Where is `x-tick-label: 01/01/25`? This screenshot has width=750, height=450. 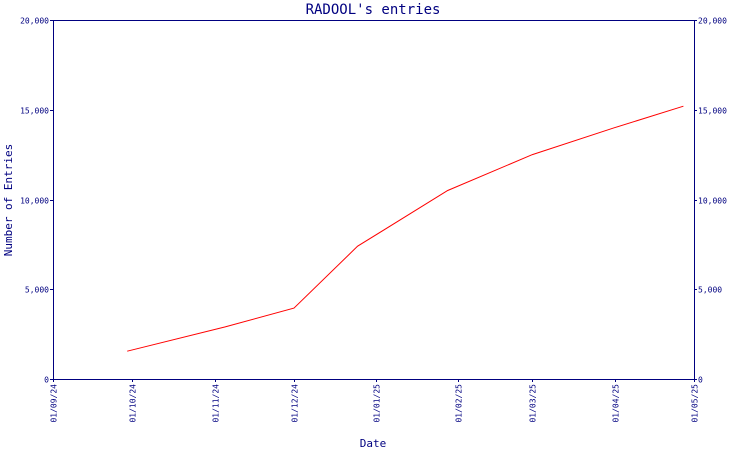
x-tick-label: 01/01/25 is located at coordinates (377, 403).